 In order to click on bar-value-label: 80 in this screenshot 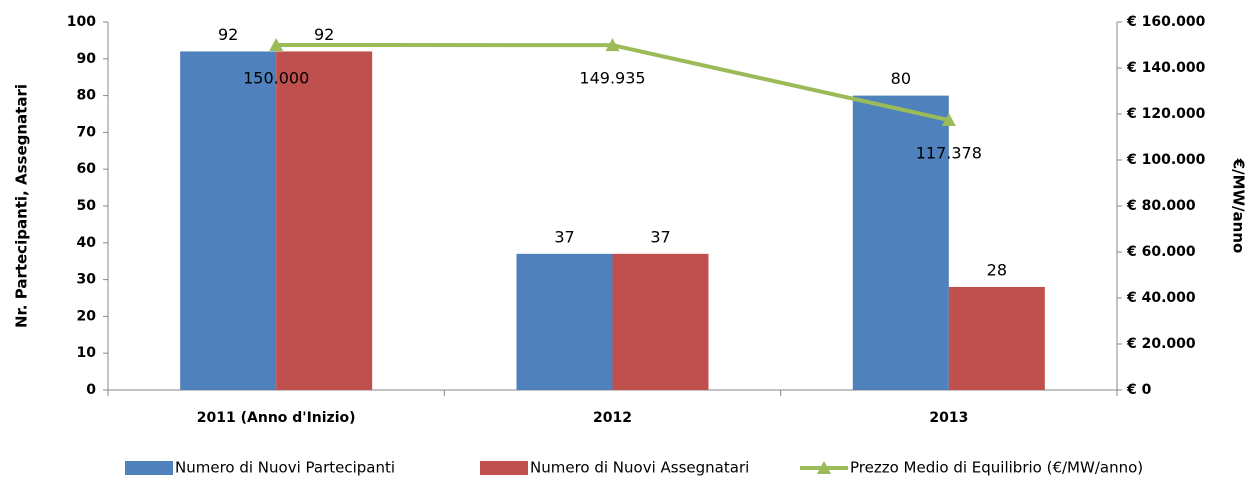, I will do `click(901, 78)`.